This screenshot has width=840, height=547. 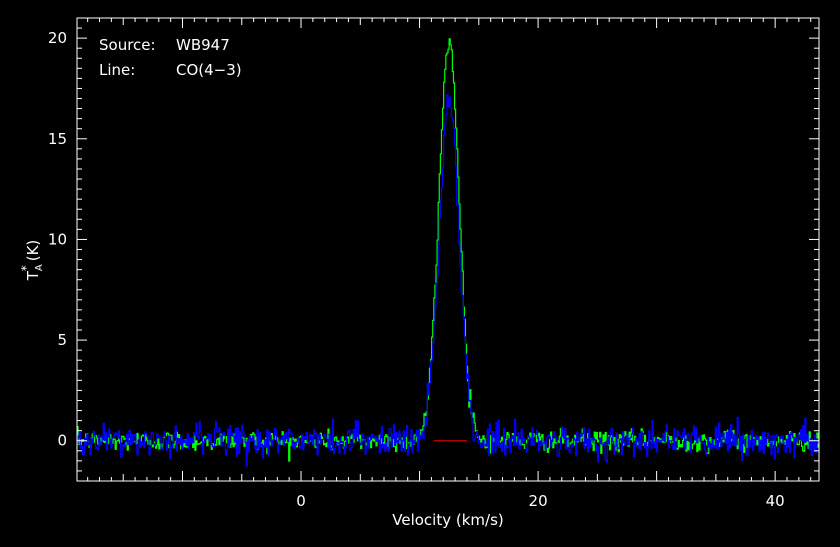 I want to click on y-tick-label: 5, so click(x=62, y=340).